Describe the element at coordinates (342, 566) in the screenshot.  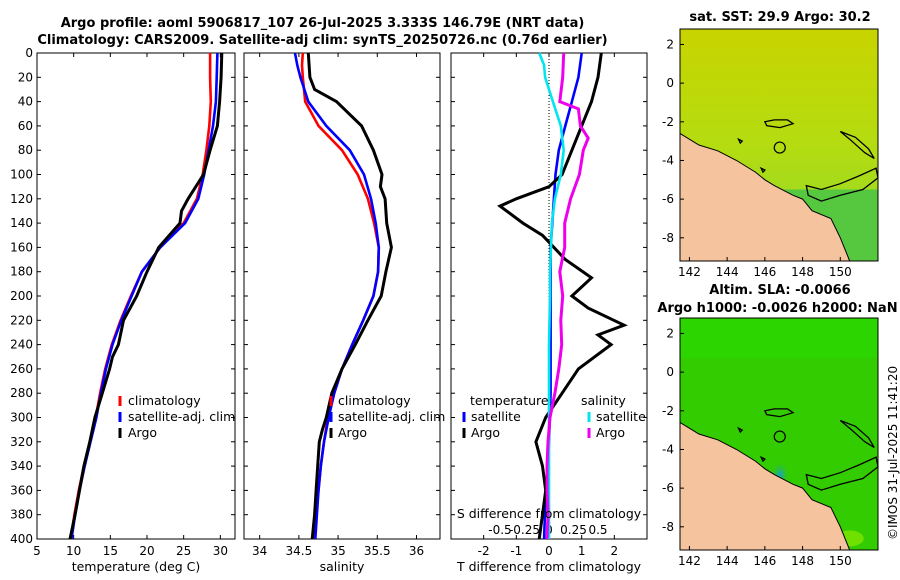
I see `salinity-xlabel: salinity` at that location.